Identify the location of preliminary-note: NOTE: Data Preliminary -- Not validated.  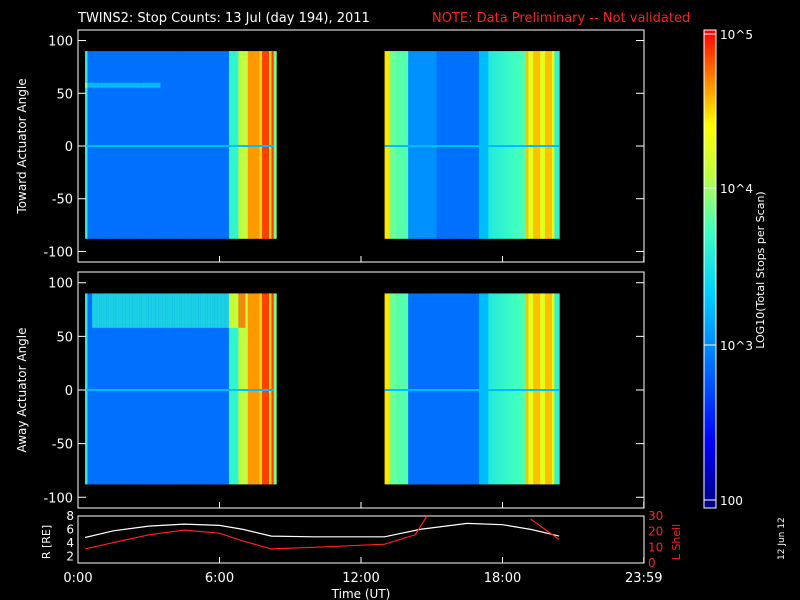
(561, 18).